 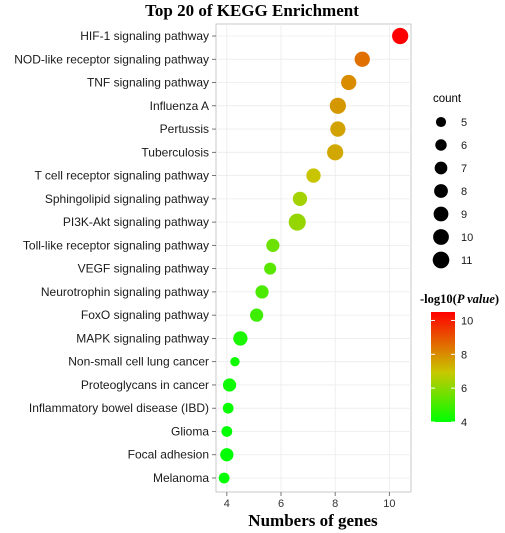 What do you see at coordinates (136, 222) in the screenshot?
I see `y-tick-label: PI3K-Akt signaling pathway` at bounding box center [136, 222].